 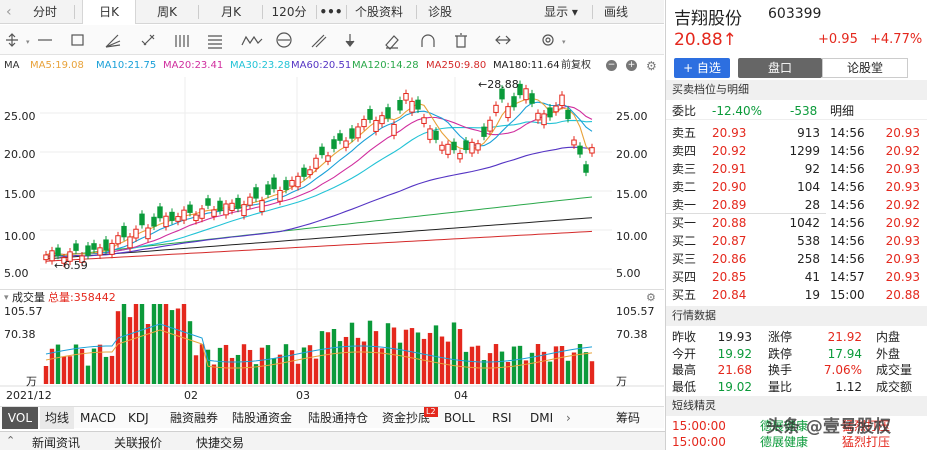 I want to click on pankou-tab: 盘口, so click(x=780, y=68).